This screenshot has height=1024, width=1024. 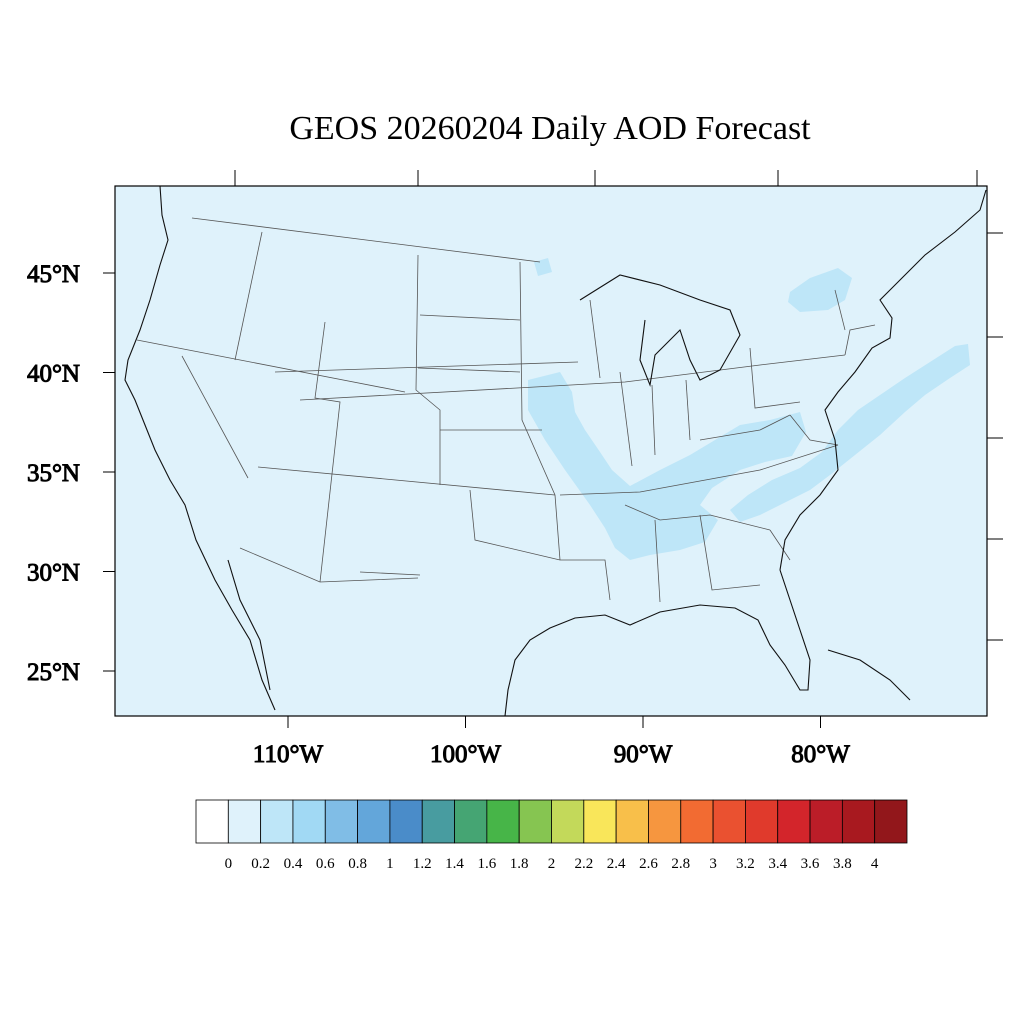 I want to click on colorbar-label: 3.2, so click(x=745, y=864).